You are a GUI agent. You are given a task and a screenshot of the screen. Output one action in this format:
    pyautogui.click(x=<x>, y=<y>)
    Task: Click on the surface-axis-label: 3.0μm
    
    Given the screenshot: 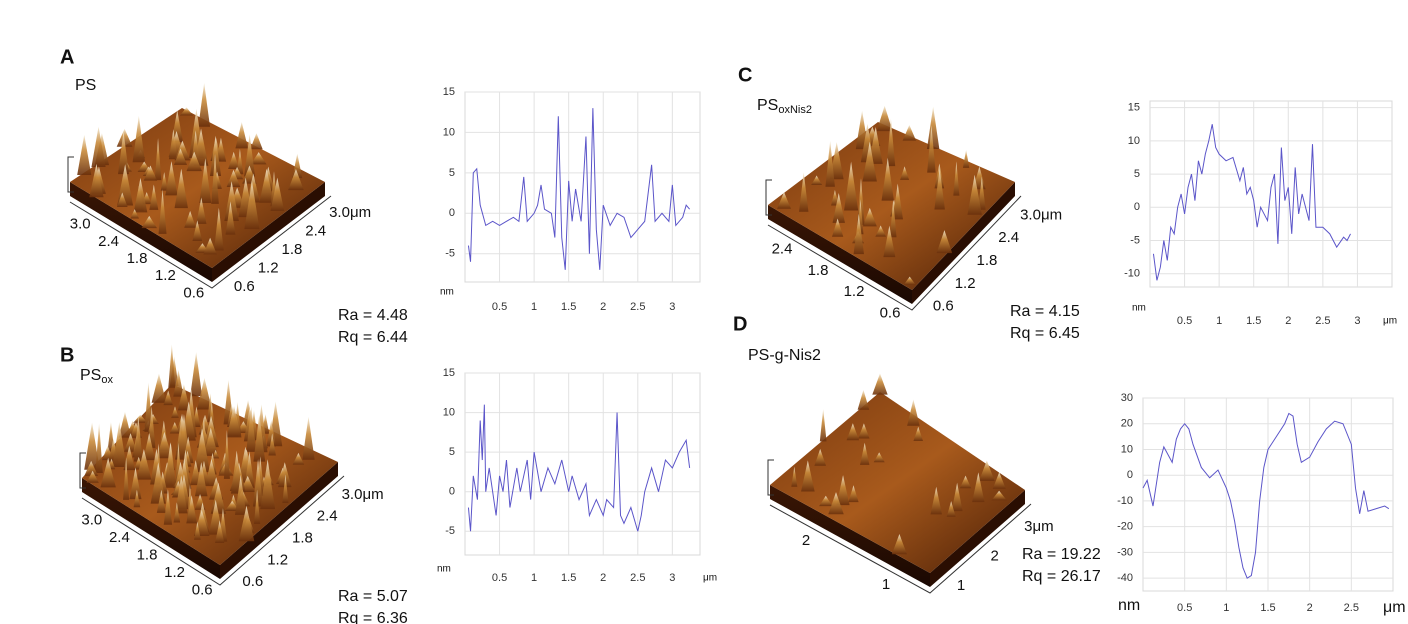 What is the action you would take?
    pyautogui.click(x=350, y=212)
    